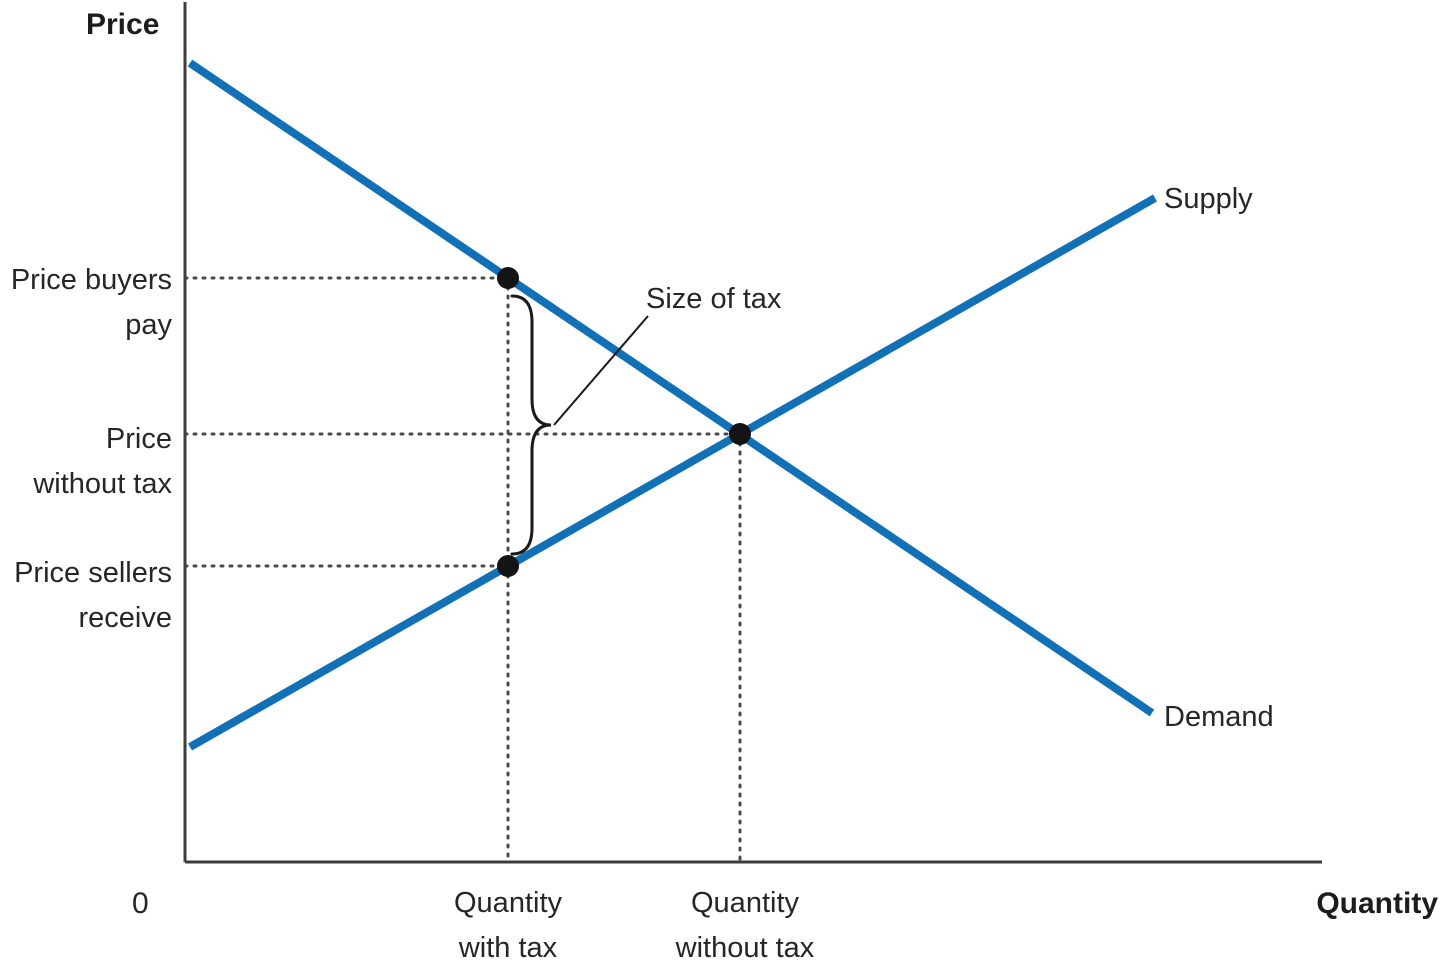 The image size is (1440, 973). I want to click on size-of-tax-pointer-line, so click(601, 370).